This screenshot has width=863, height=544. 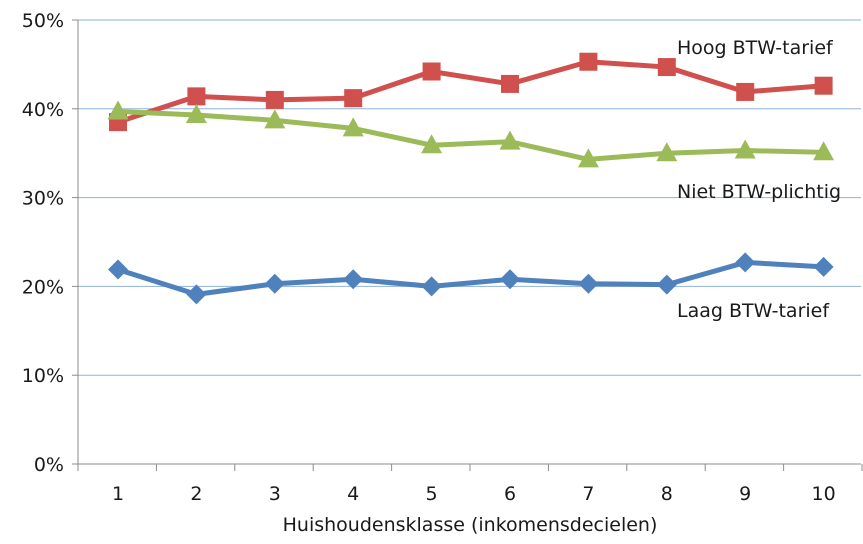 I want to click on series-label: Hoog BTW-tarief, so click(x=755, y=48).